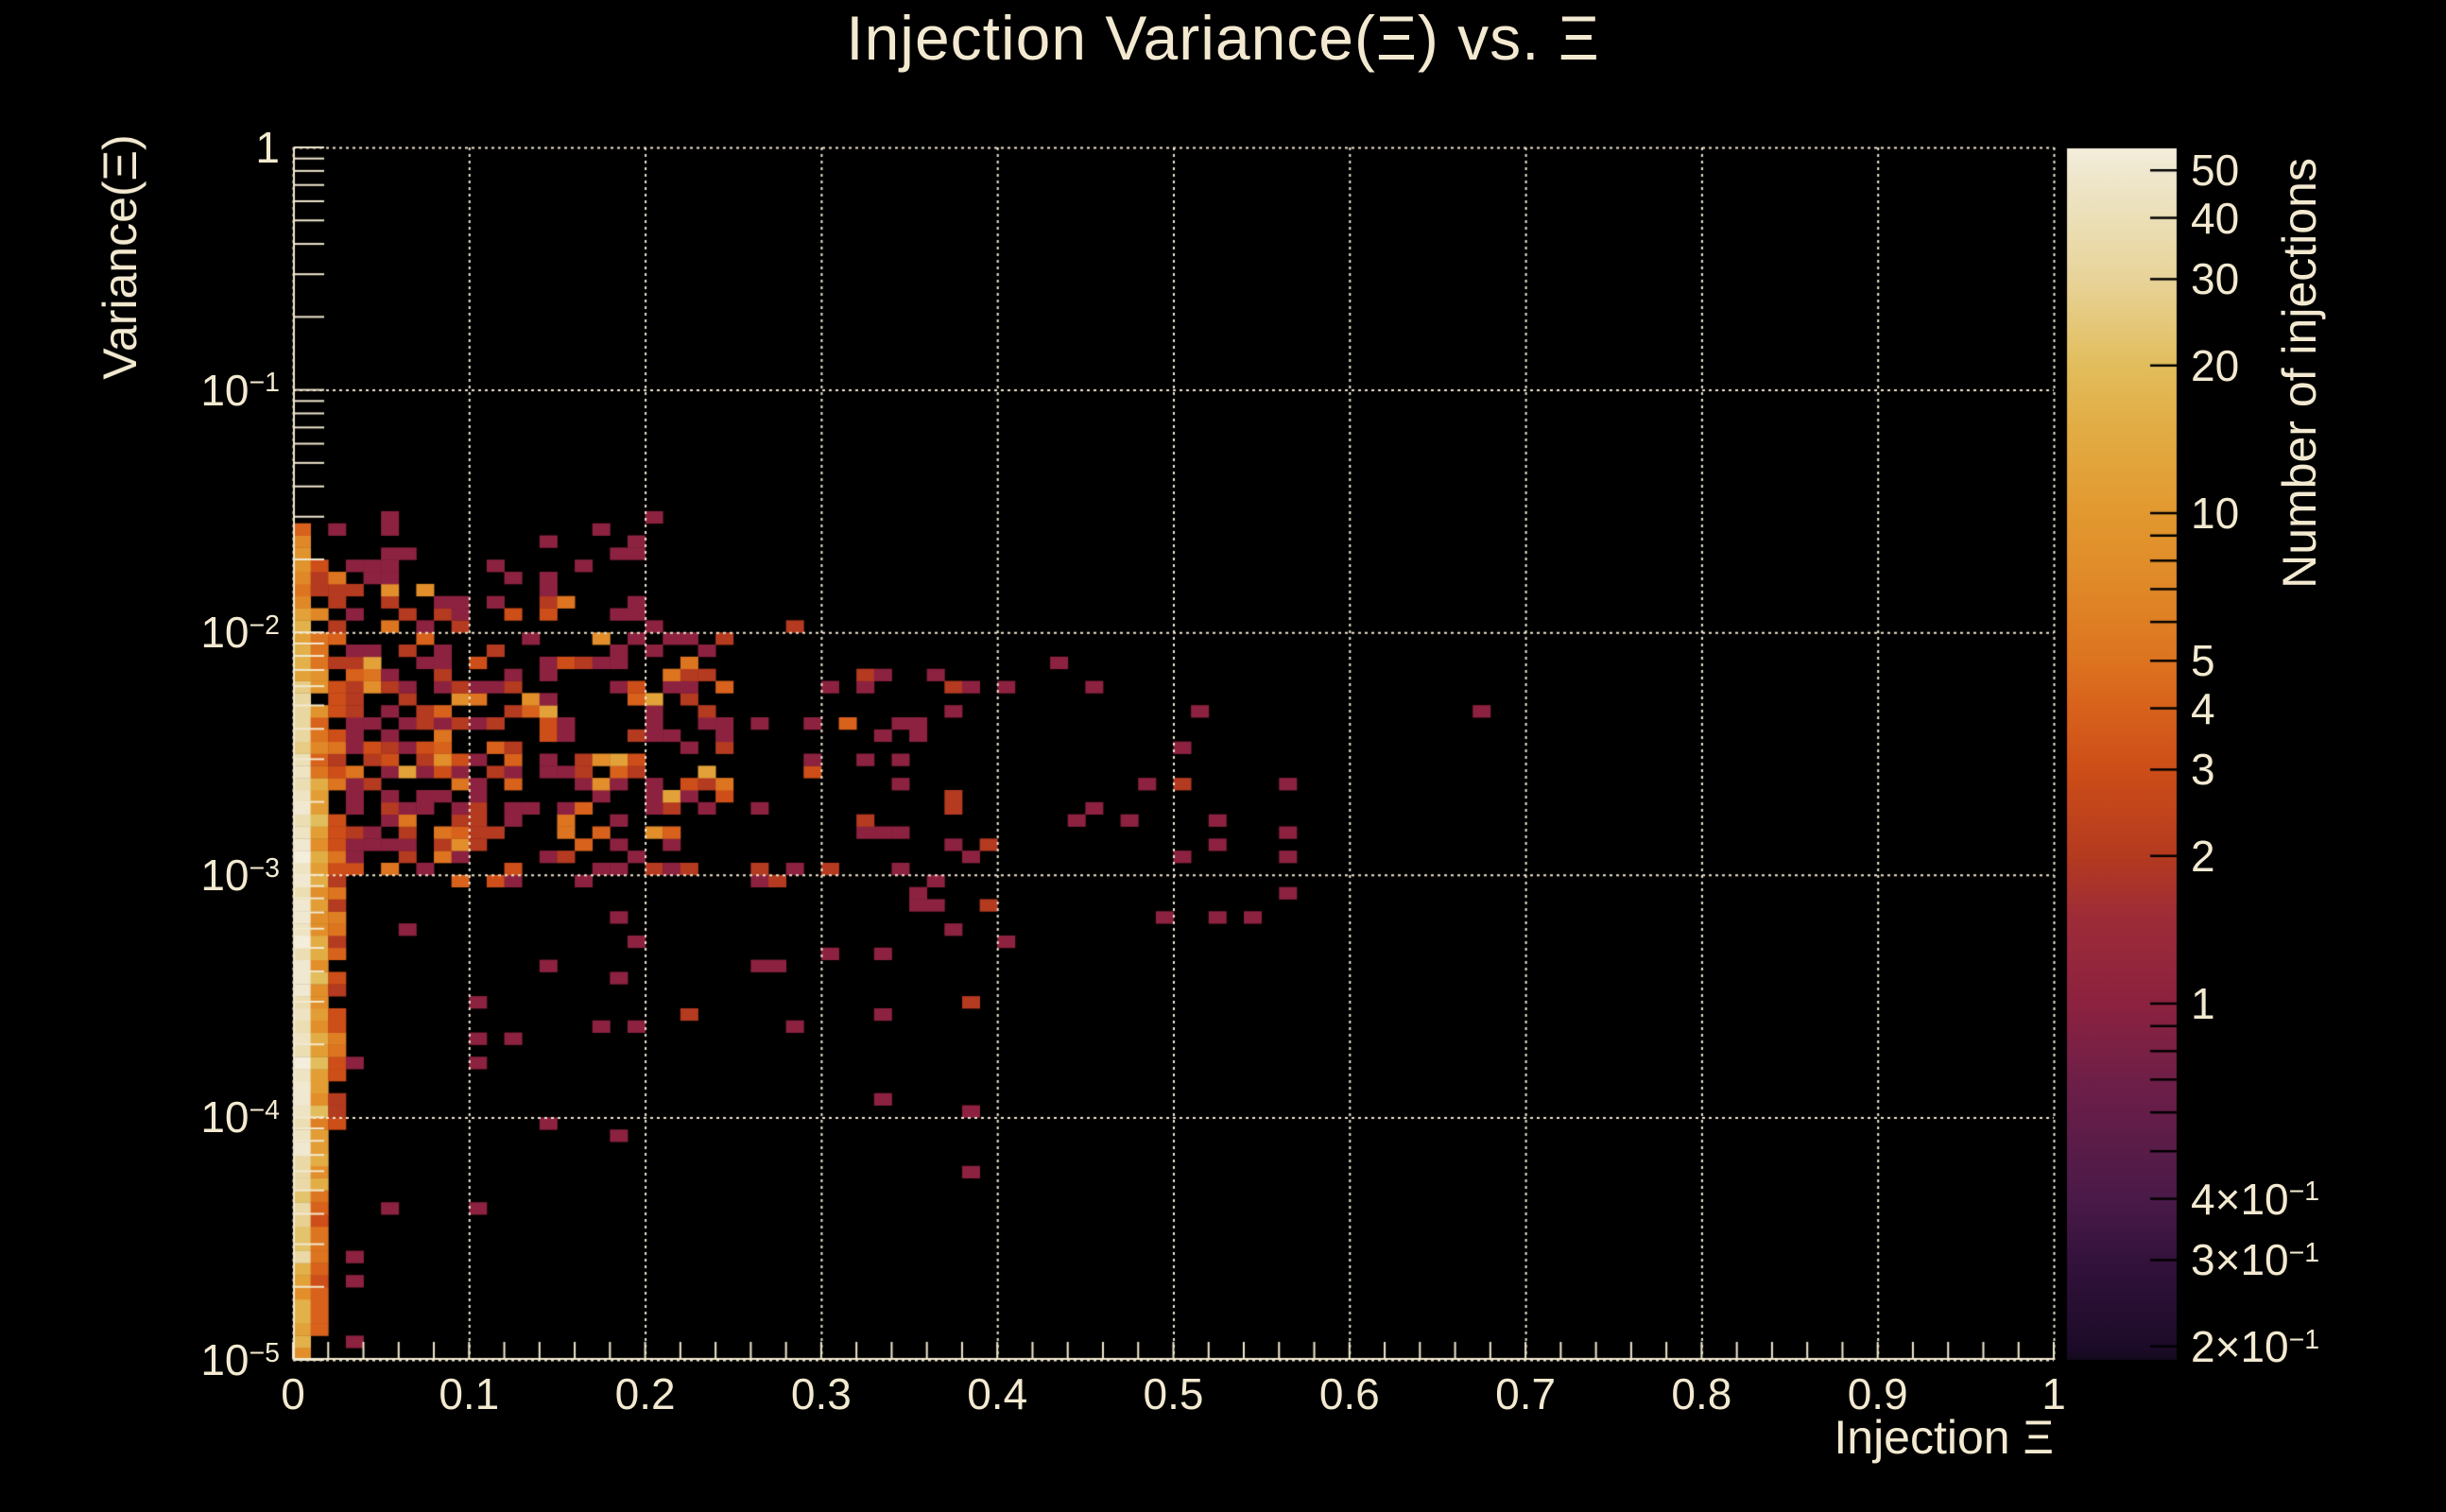 The image size is (2446, 1512). What do you see at coordinates (120, 257) in the screenshot?
I see `y-axis-title: Variance(Ξ)` at bounding box center [120, 257].